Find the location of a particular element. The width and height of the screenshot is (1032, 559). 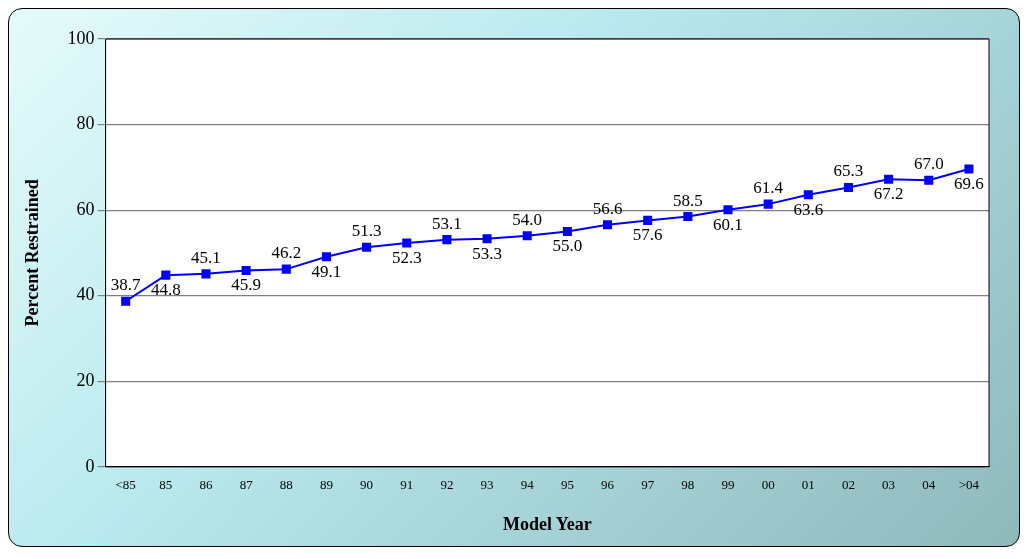

x-tick-label: 04 is located at coordinates (929, 485).